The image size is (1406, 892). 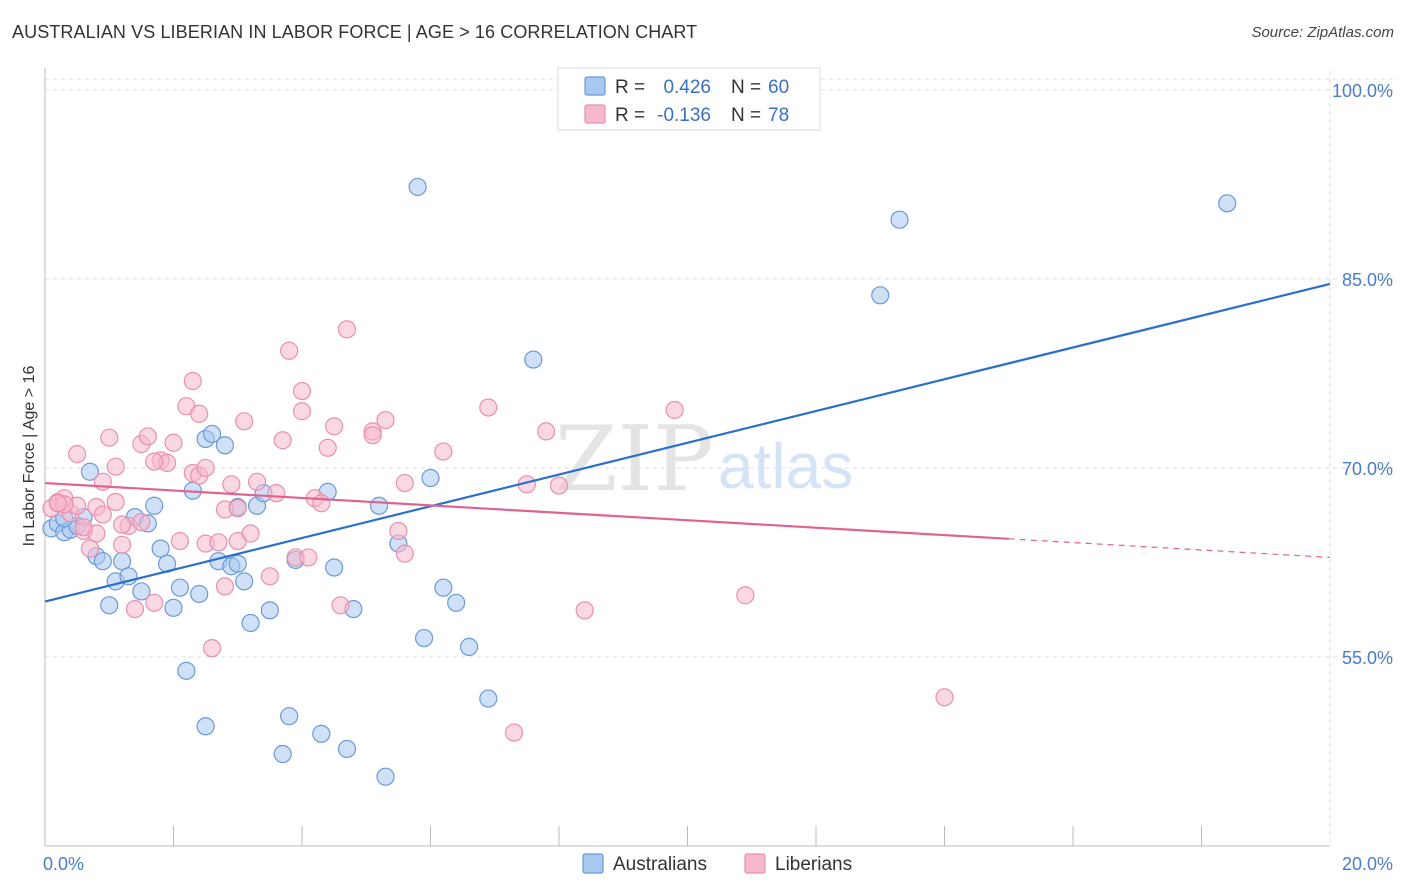 What do you see at coordinates (689, 99) in the screenshot?
I see `legend: R = 0.426 N = 60 R = -0.136 N = 78` at bounding box center [689, 99].